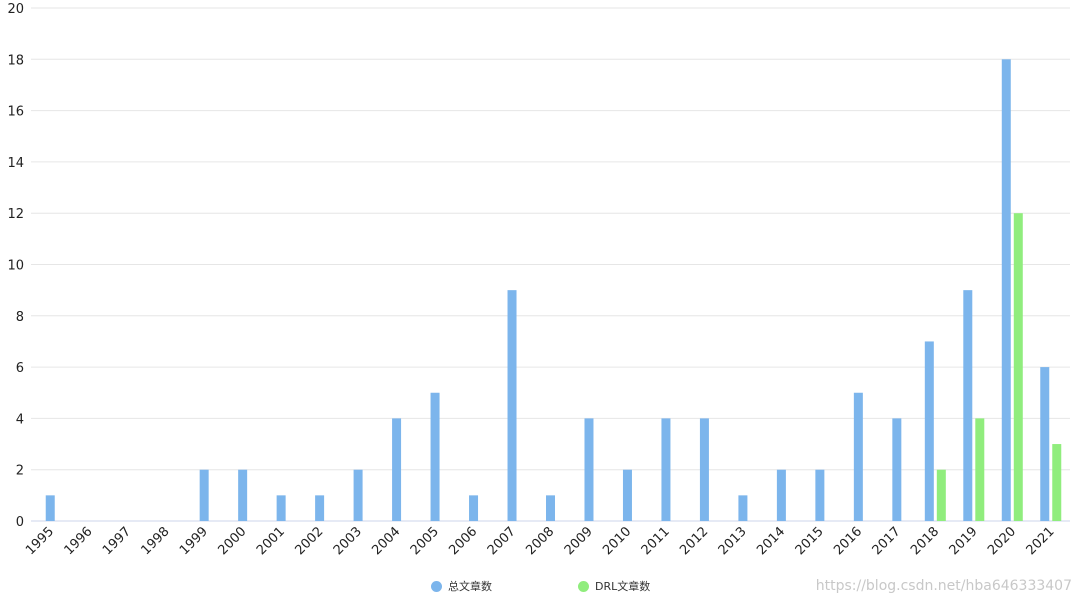 This screenshot has width=1080, height=608. I want to click on x-tick-label-2004: 2004, so click(386, 541).